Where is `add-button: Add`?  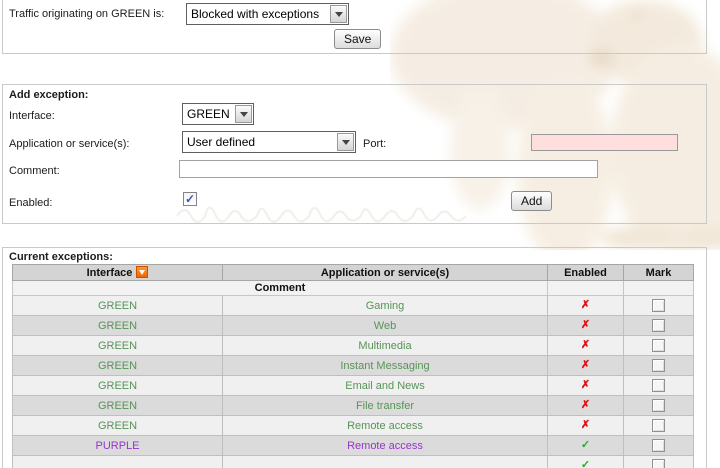 add-button: Add is located at coordinates (532, 201).